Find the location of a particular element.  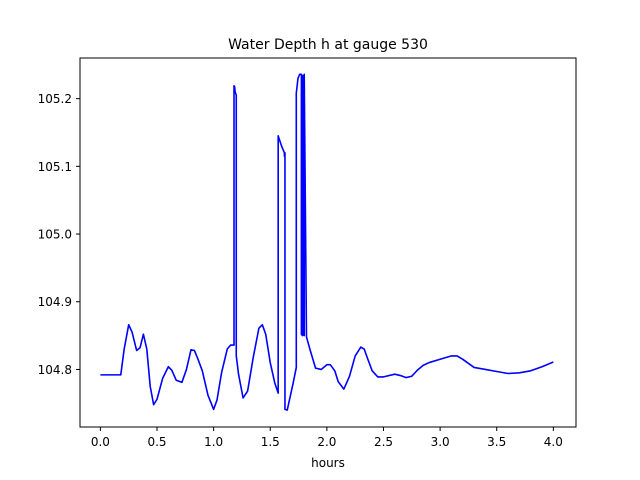

x-tick-label: 4.0 is located at coordinates (553, 442).